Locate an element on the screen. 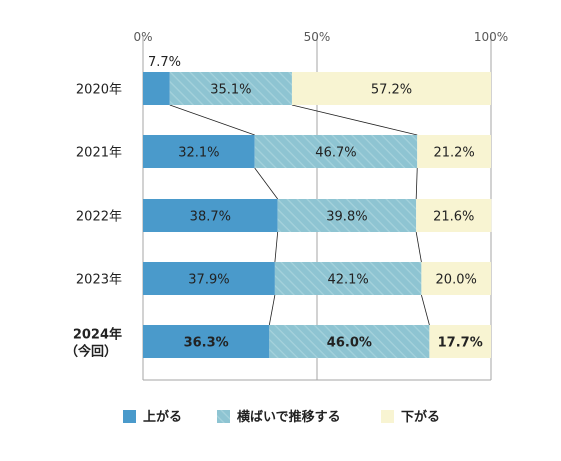  data-label: 46.0% is located at coordinates (349, 343).